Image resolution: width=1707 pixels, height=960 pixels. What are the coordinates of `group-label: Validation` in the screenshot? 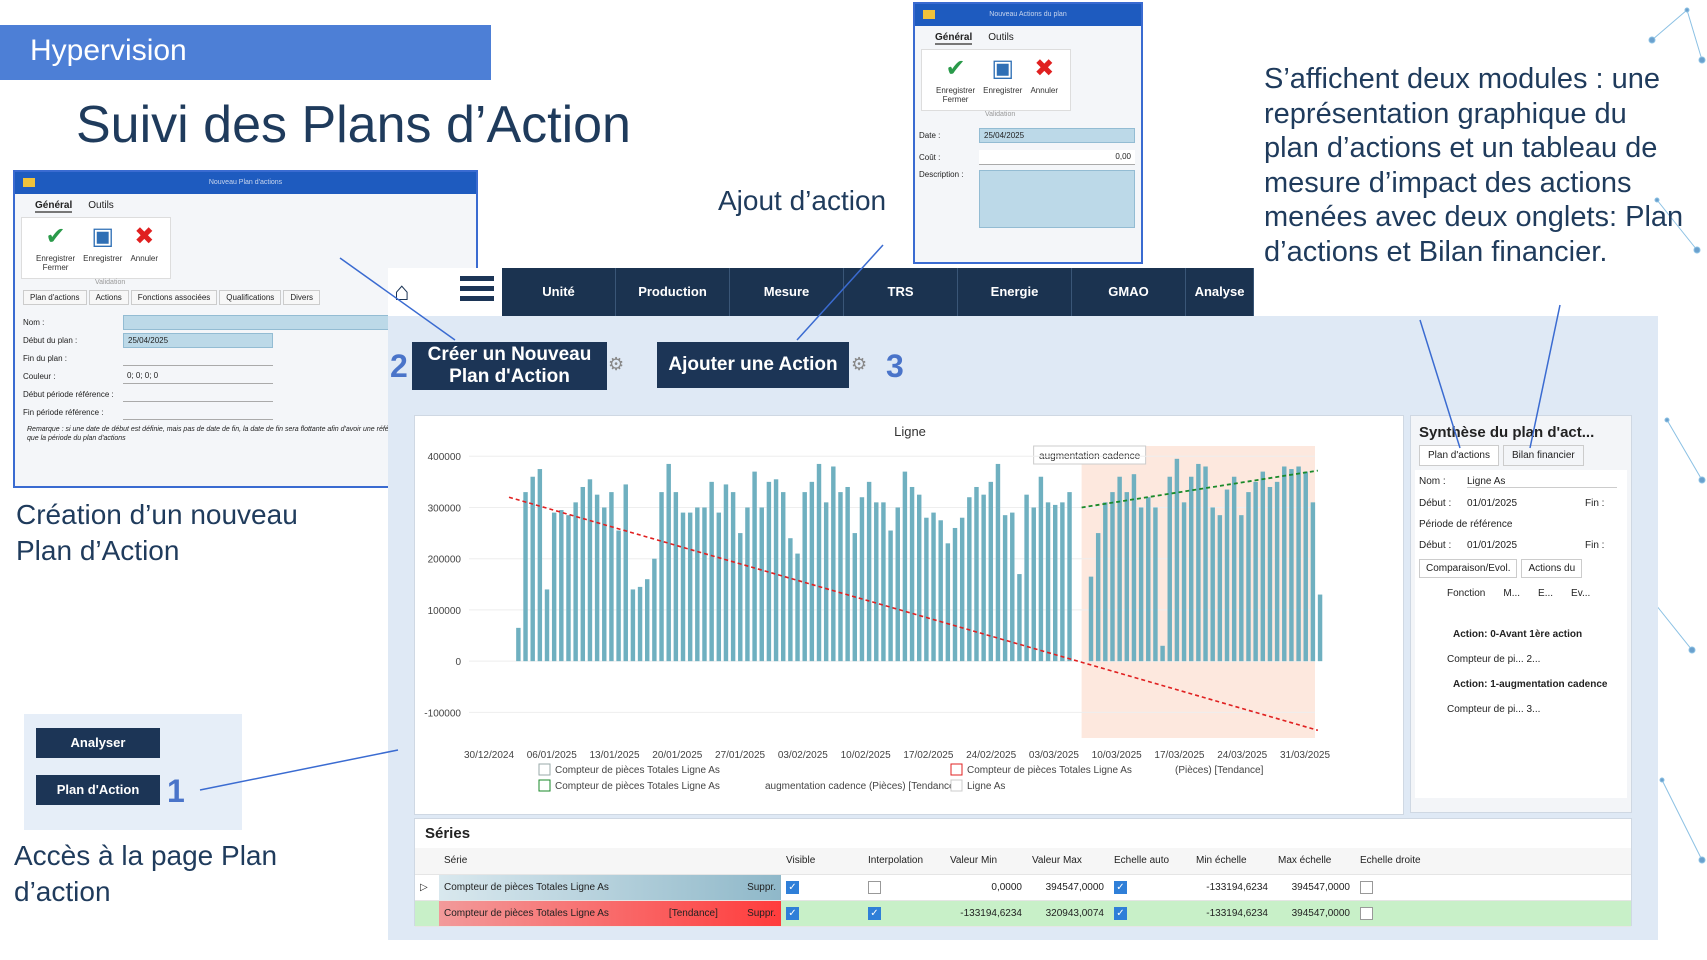 It's located at (110, 282).